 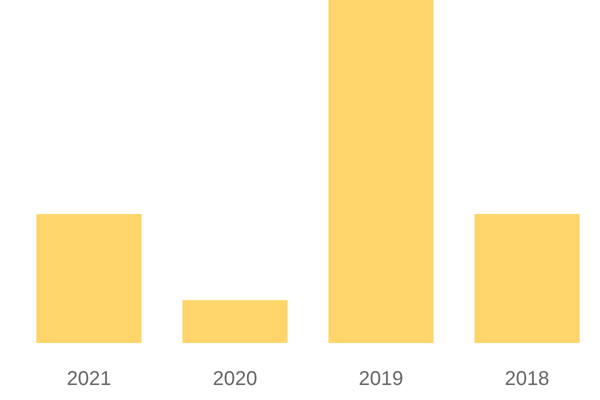 I want to click on x-tick-label: 2018, so click(x=527, y=379).